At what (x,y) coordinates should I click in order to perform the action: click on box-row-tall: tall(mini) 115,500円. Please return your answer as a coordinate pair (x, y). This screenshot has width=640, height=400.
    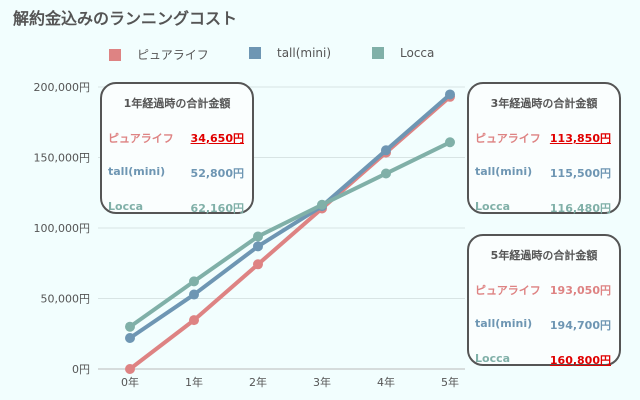
    Looking at the image, I should click on (544, 173).